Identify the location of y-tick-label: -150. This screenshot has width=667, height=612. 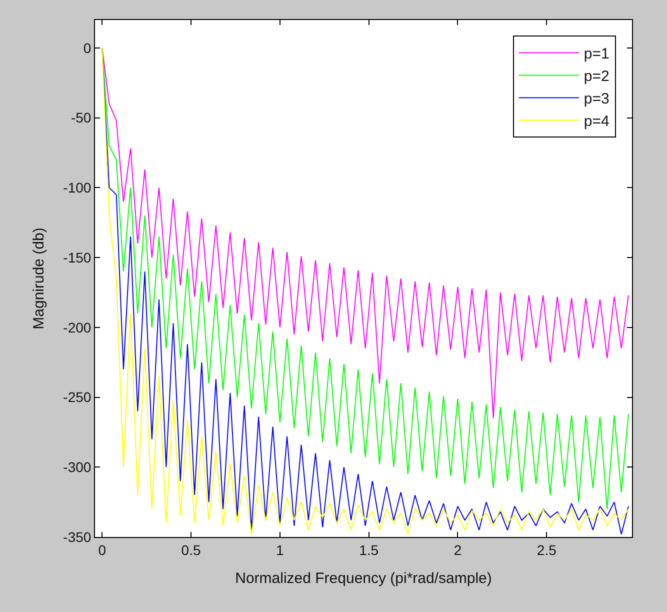
(77, 257).